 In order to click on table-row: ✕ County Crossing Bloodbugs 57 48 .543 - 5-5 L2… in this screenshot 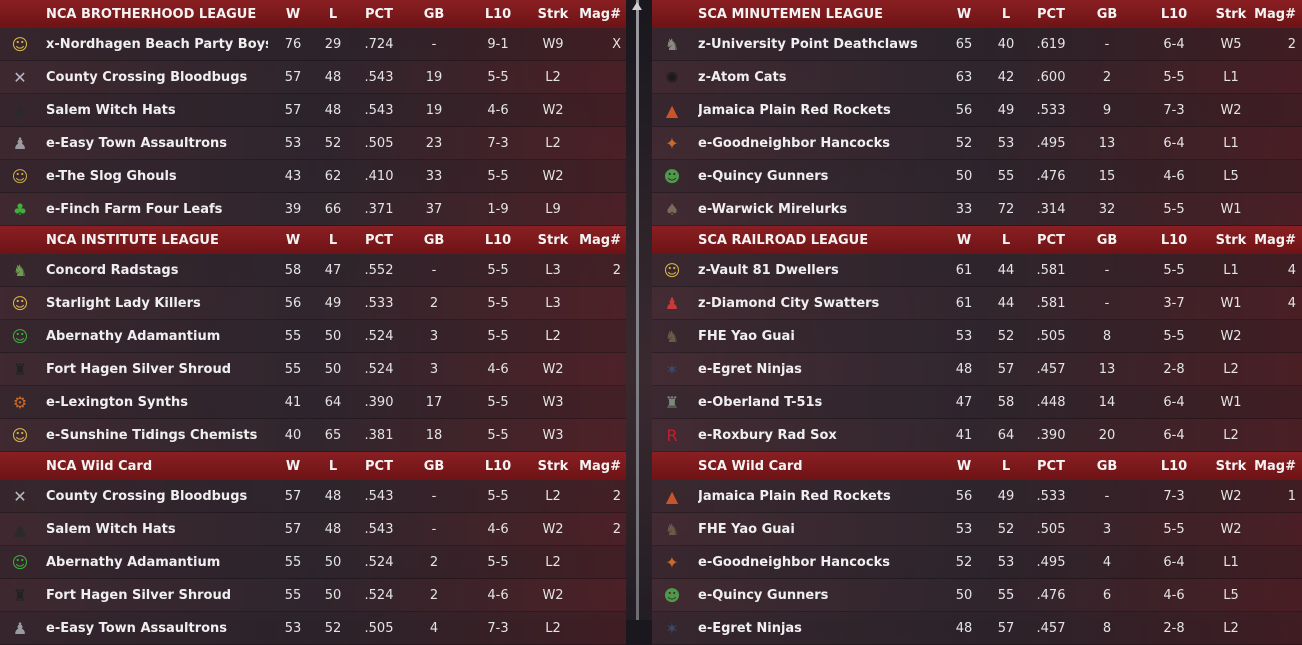, I will do `click(313, 496)`.